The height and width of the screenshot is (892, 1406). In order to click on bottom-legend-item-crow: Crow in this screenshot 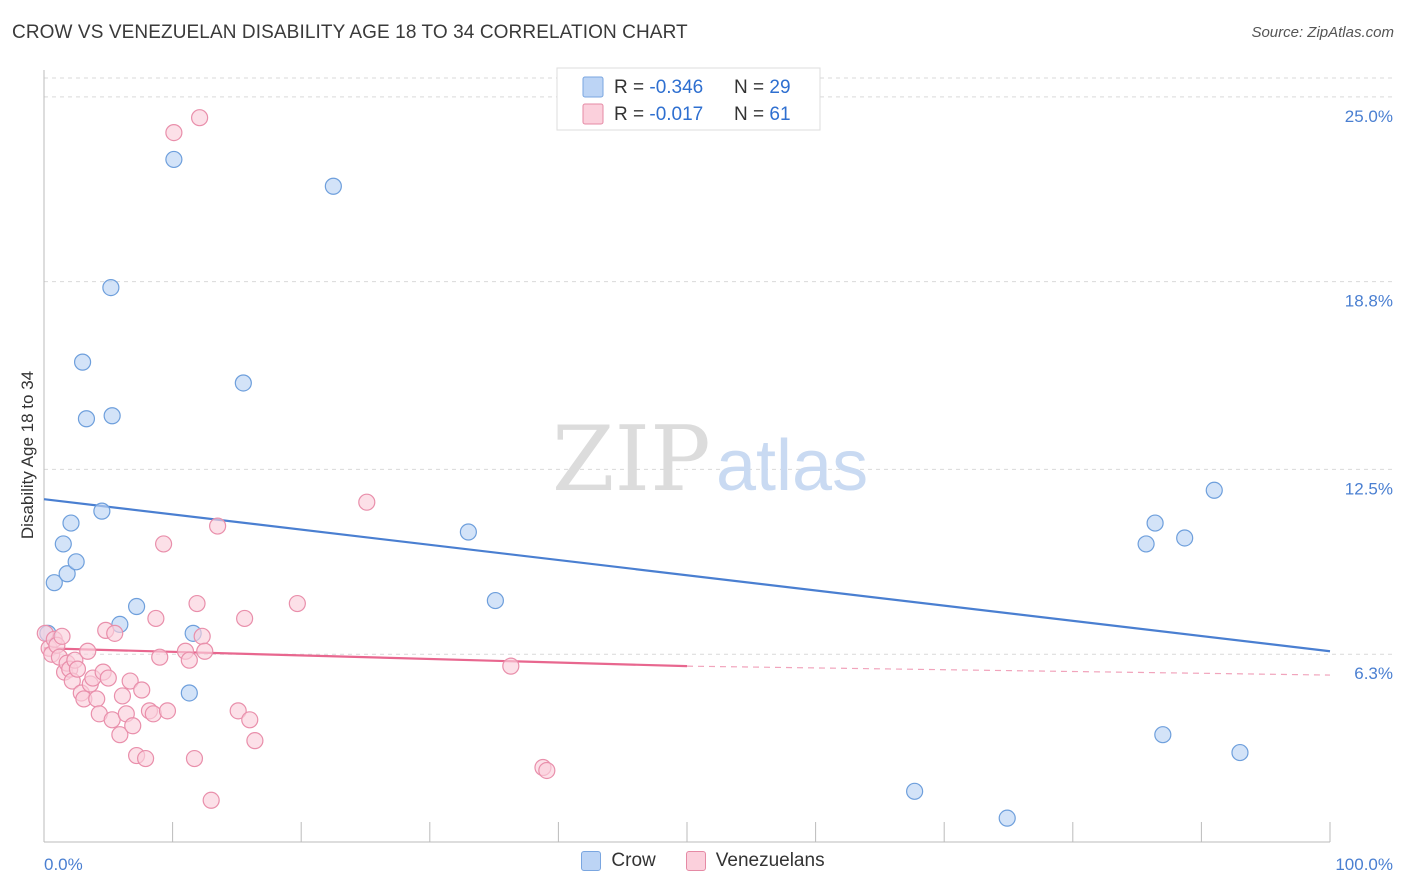, I will do `click(618, 861)`.